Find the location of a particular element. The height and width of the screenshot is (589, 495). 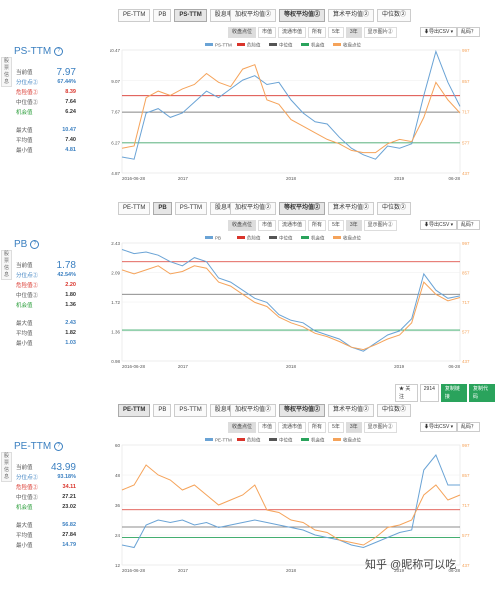

x-tick: 2018 is located at coordinates (291, 366).